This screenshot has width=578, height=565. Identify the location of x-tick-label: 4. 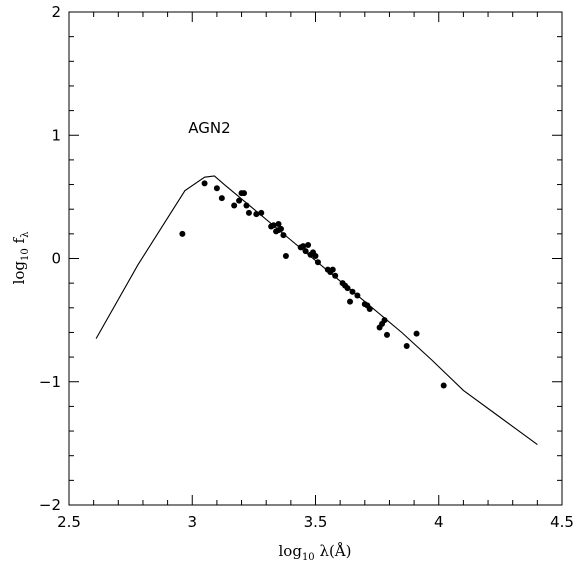
(439, 522).